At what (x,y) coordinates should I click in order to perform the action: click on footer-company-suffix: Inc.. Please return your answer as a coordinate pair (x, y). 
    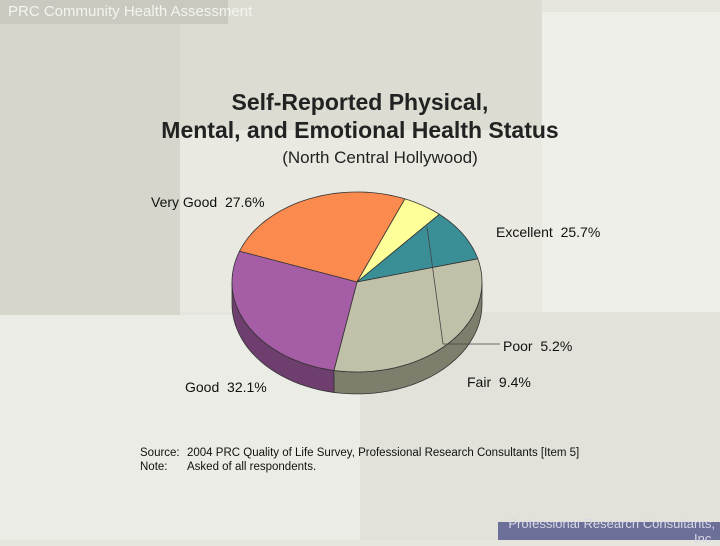
    Looking at the image, I should click on (704, 538).